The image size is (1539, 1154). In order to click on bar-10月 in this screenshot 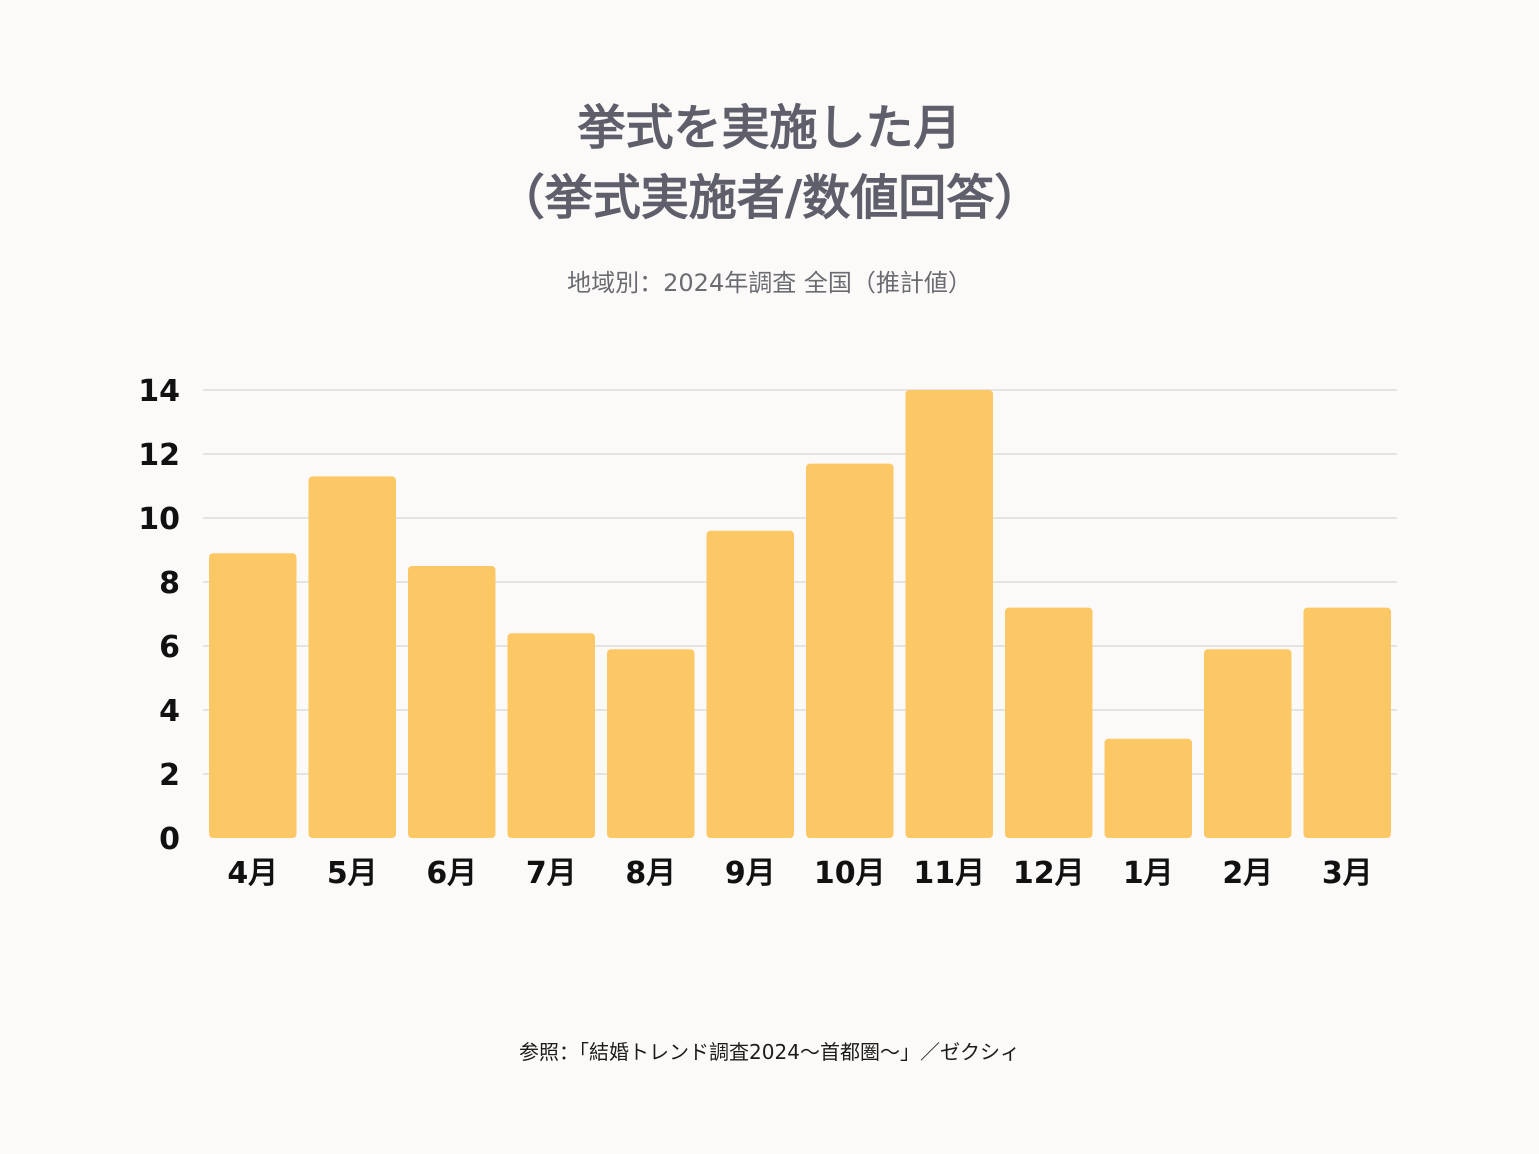, I will do `click(850, 650)`.